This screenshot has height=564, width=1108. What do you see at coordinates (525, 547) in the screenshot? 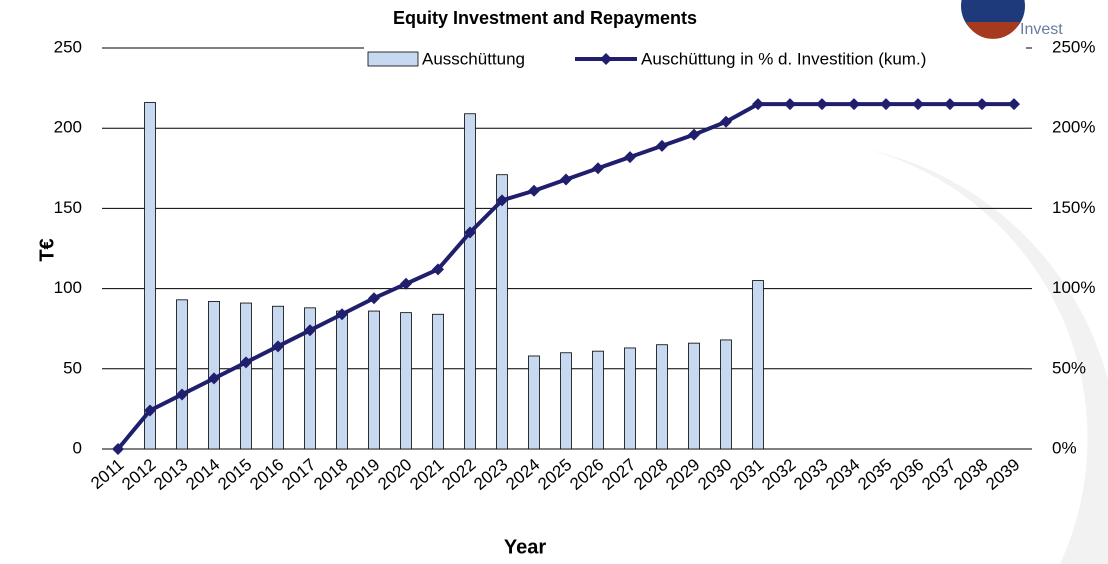
I see `x-axis-label: Year` at bounding box center [525, 547].